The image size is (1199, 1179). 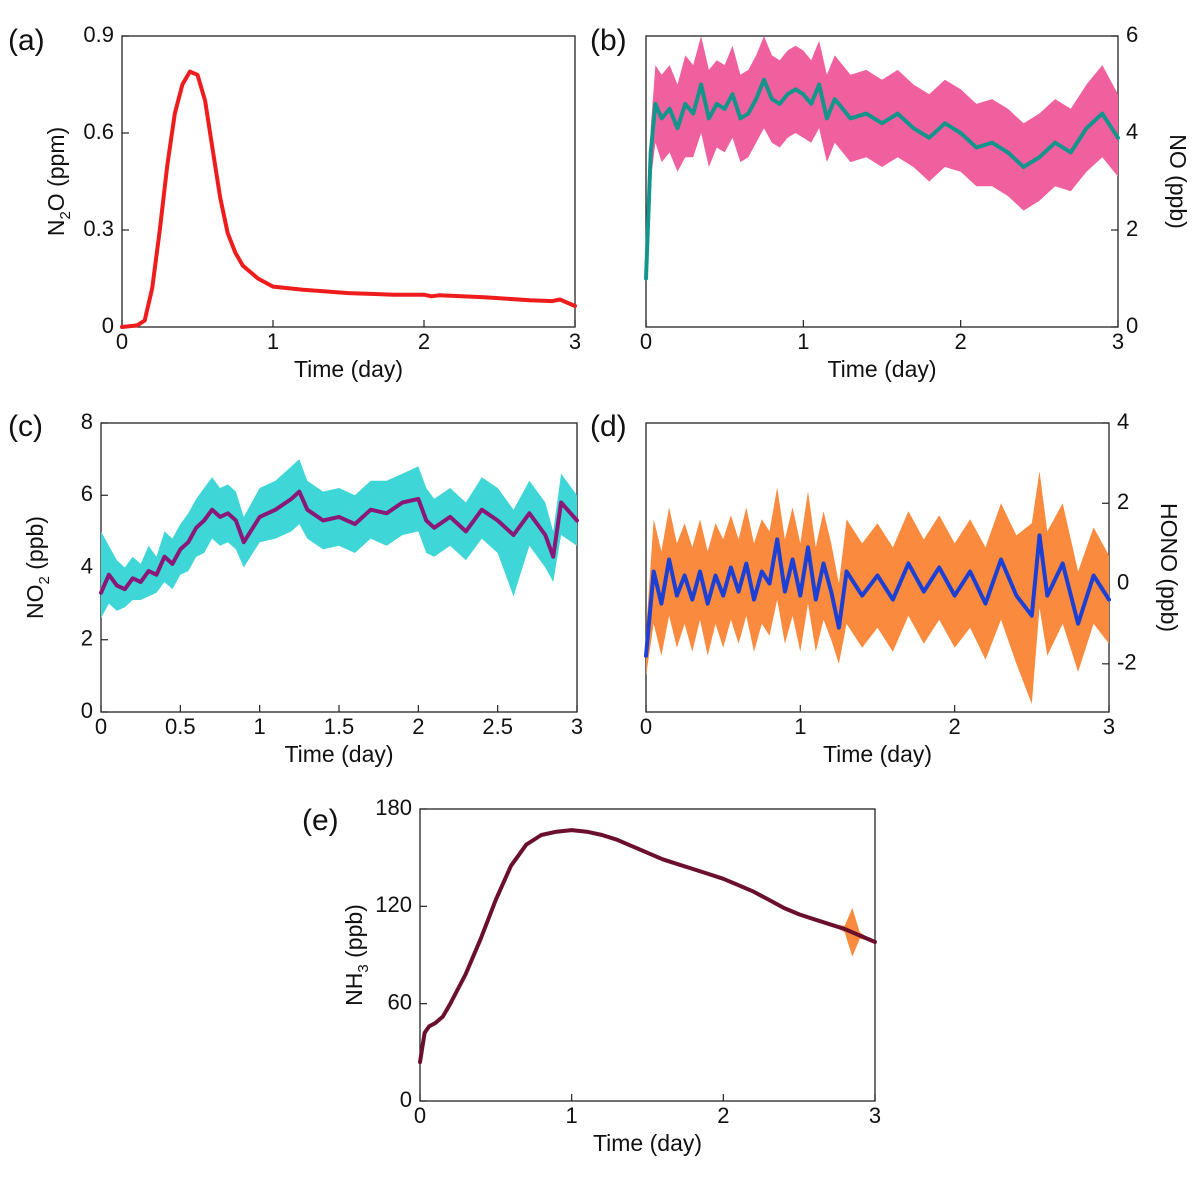 I want to click on y-axis-label: NH3 (ppb), so click(x=356, y=955).